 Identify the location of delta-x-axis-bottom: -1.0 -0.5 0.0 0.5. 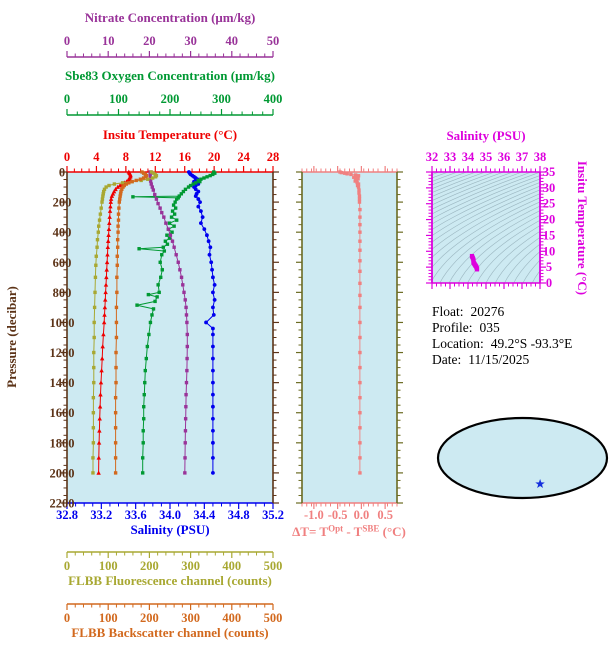
(349, 512).